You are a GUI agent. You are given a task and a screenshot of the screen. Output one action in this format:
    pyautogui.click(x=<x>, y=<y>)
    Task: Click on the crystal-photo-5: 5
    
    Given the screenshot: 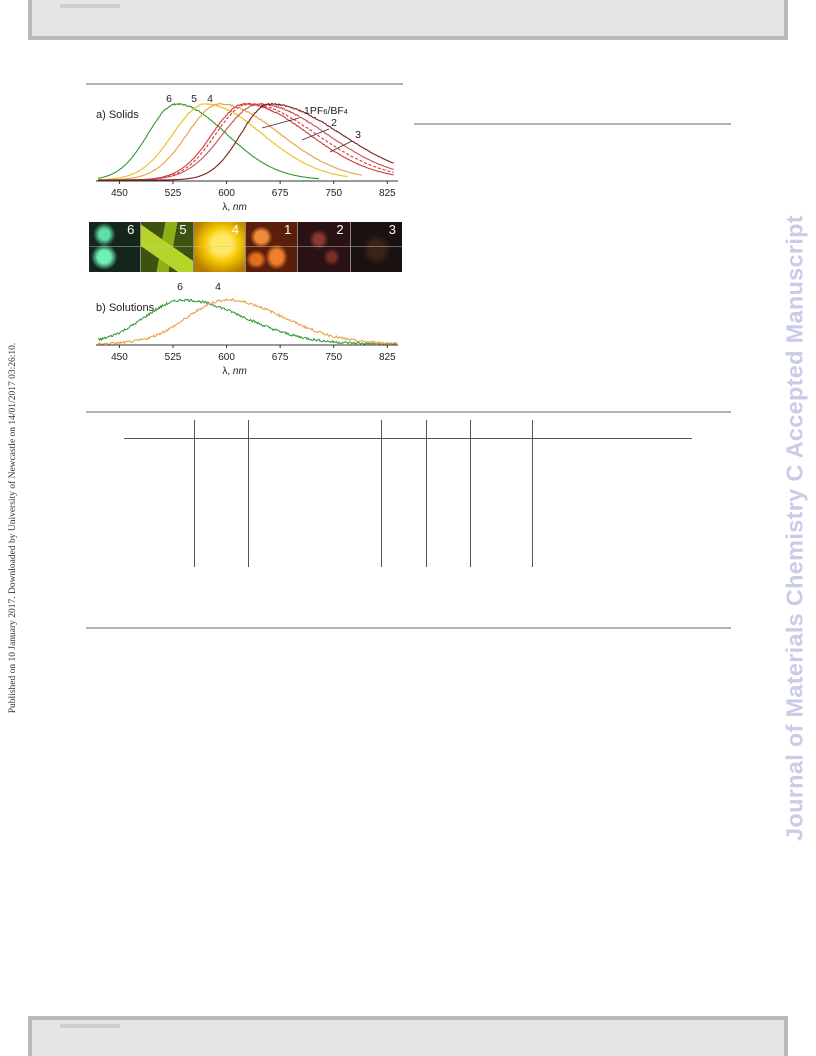 What is the action you would take?
    pyautogui.click(x=167, y=247)
    